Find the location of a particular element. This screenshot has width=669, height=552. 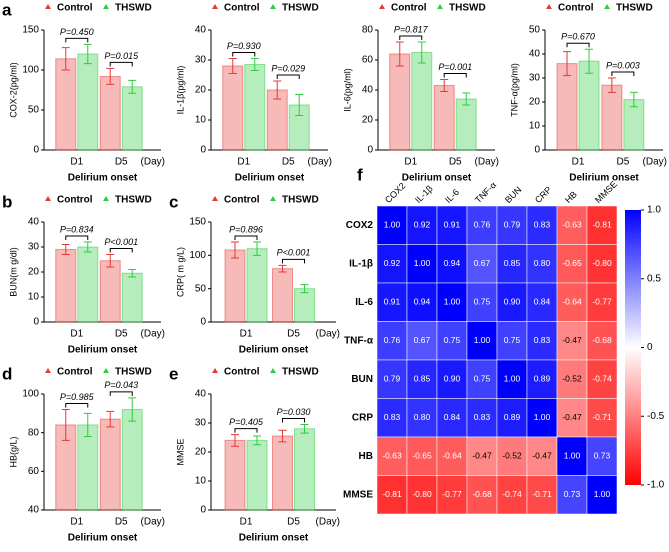

cell-label: 0.89 is located at coordinates (542, 379).